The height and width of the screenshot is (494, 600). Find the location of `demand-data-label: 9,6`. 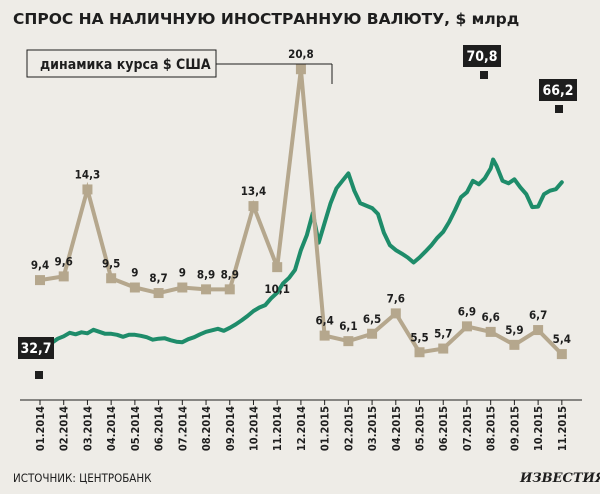

demand-data-label: 9,6 is located at coordinates (64, 261).